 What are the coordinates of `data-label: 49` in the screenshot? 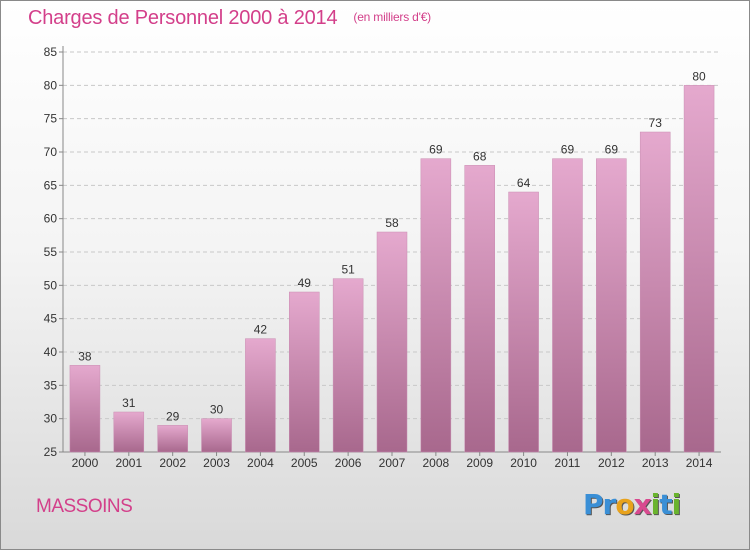 It's located at (305, 283).